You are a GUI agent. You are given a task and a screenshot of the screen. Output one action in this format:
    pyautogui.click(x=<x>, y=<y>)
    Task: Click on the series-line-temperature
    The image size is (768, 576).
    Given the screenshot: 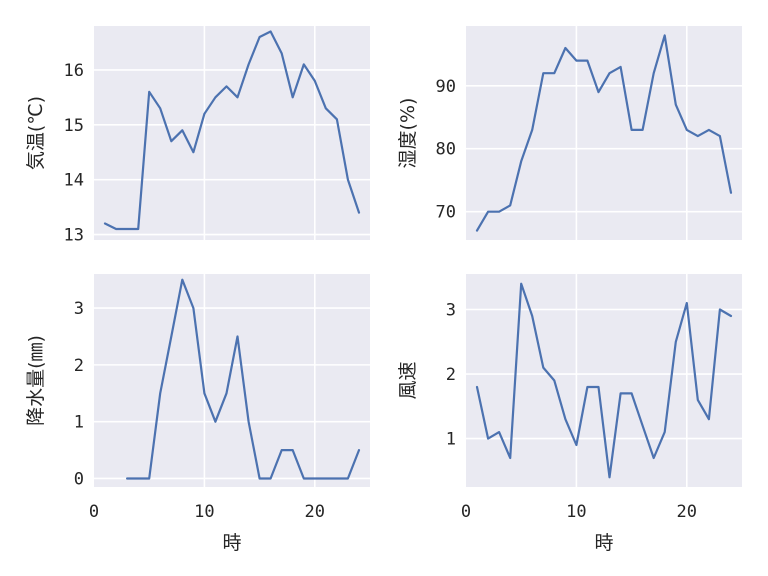 What is the action you would take?
    pyautogui.click(x=232, y=130)
    